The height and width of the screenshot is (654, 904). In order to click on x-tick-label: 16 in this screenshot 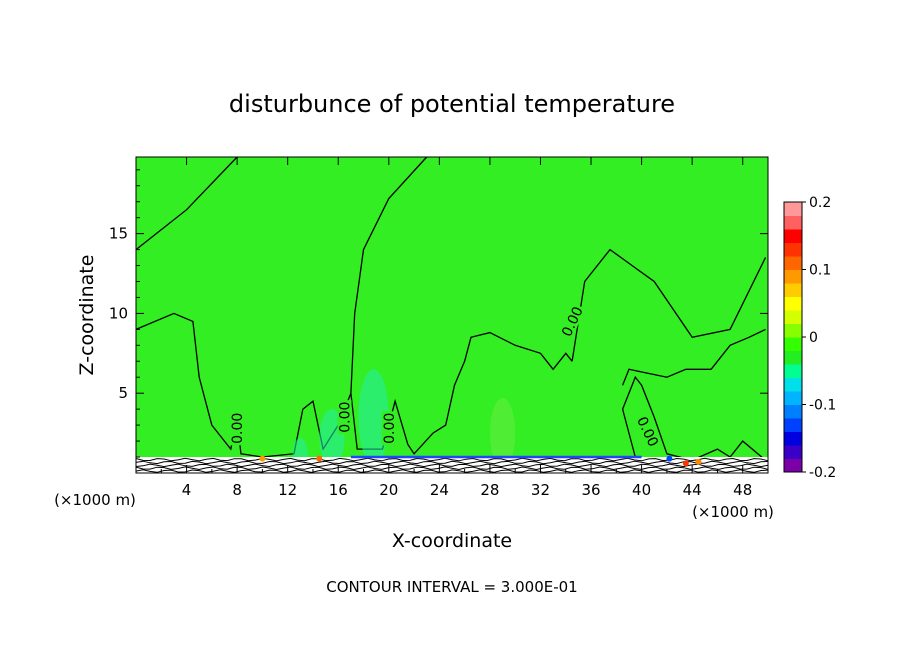, I will do `click(338, 490)`.